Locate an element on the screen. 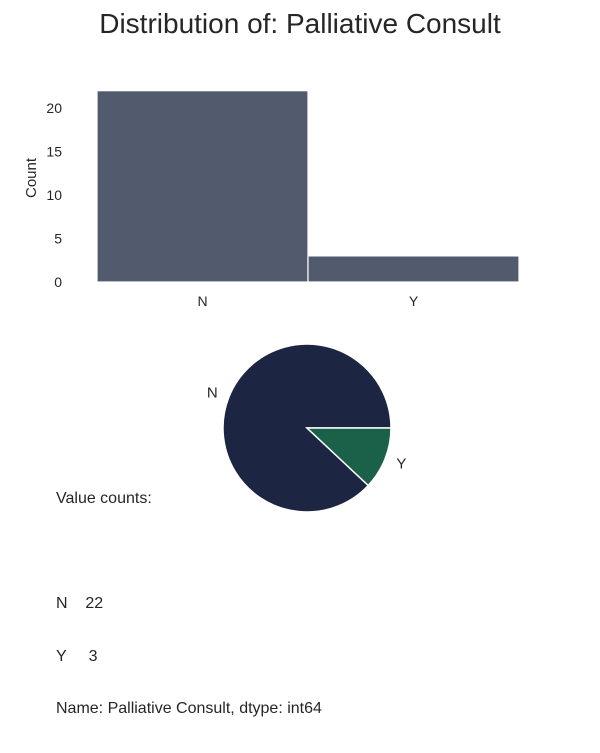 The height and width of the screenshot is (753, 600). value-count-row-y: Y 3 is located at coordinates (189, 657).